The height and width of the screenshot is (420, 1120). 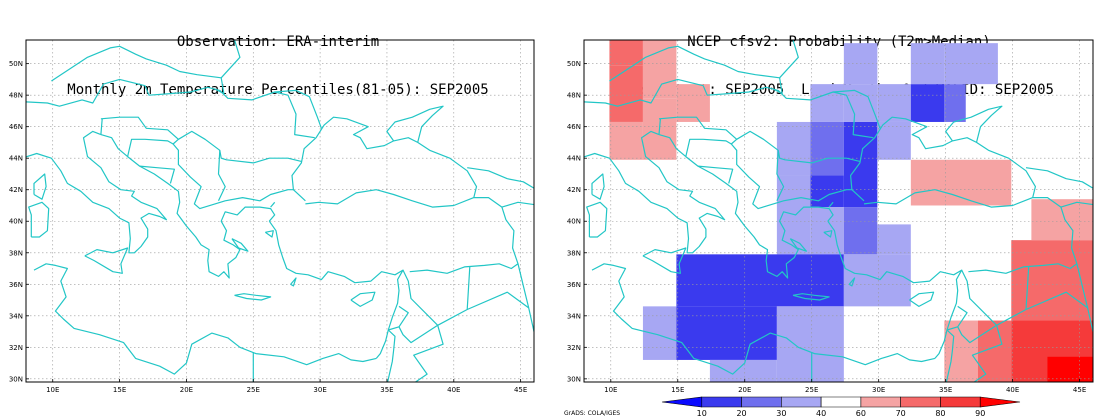 What do you see at coordinates (16, 190) in the screenshot?
I see `lat-tick-label: 42N` at bounding box center [16, 190].